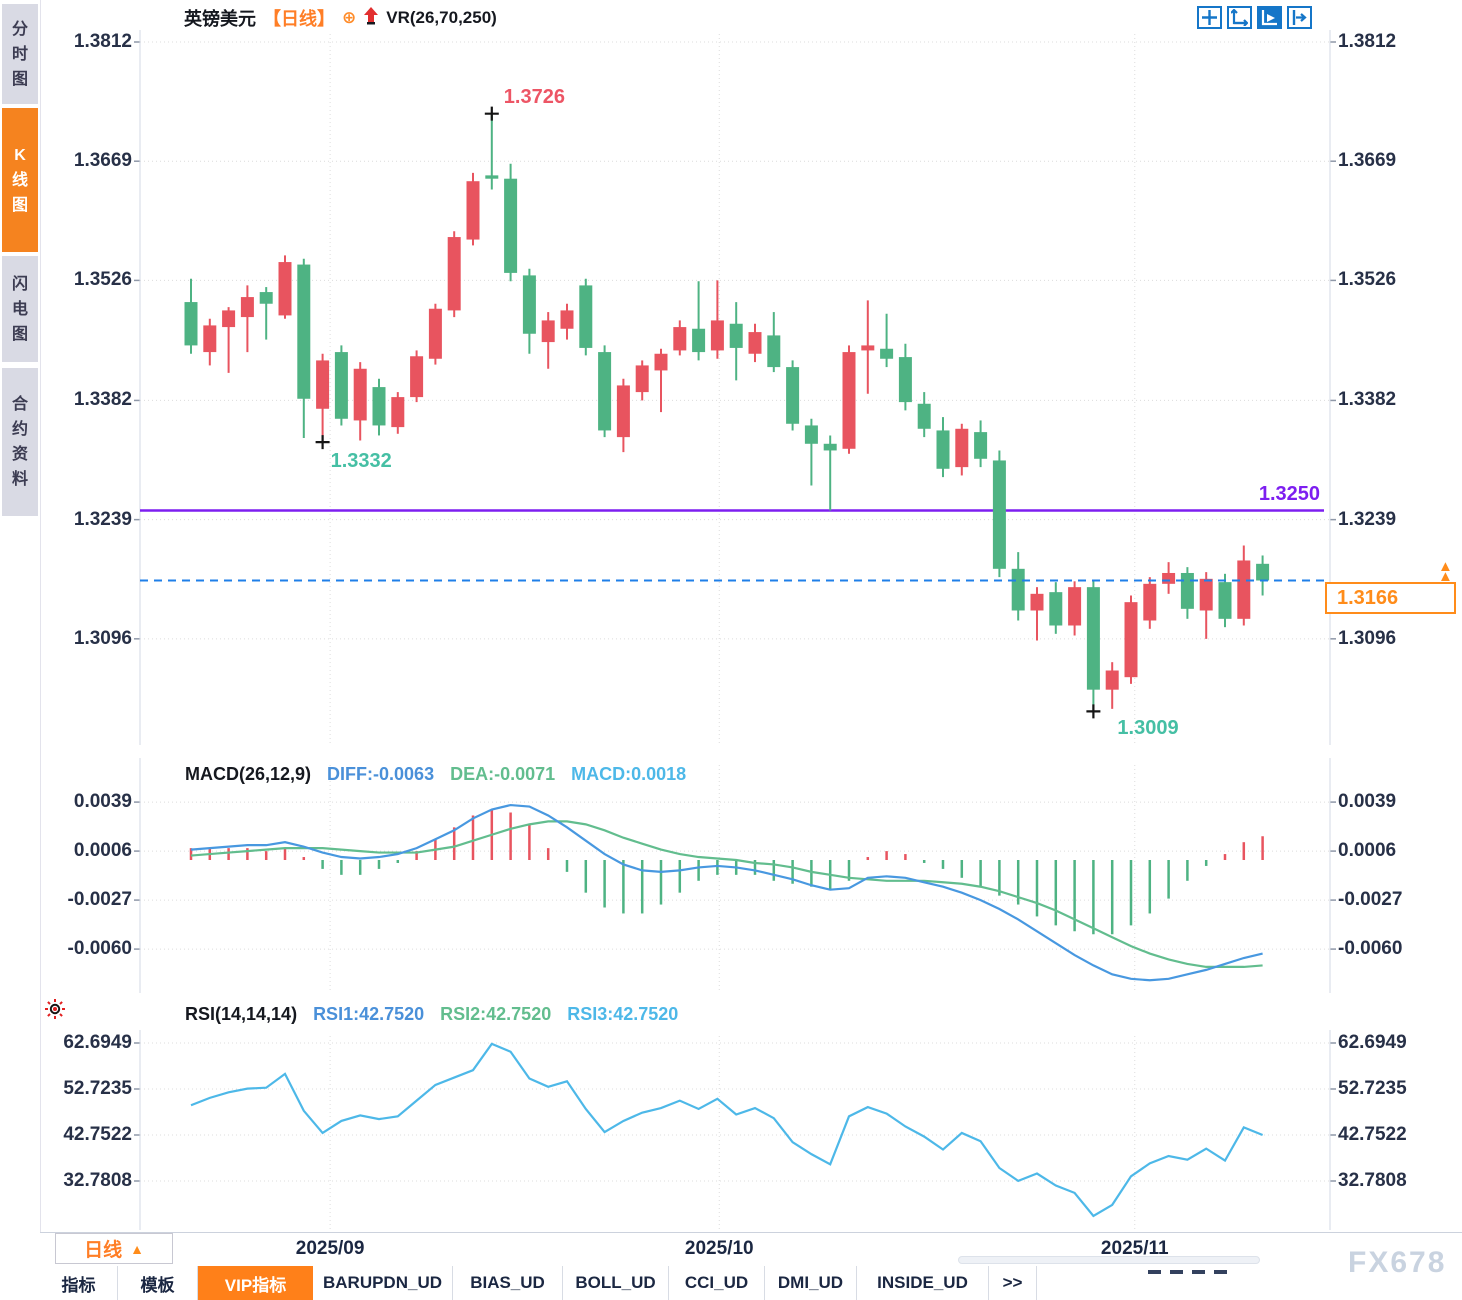 The image size is (1462, 1300). I want to click on circle-plus-icon: ⊕, so click(349, 17).